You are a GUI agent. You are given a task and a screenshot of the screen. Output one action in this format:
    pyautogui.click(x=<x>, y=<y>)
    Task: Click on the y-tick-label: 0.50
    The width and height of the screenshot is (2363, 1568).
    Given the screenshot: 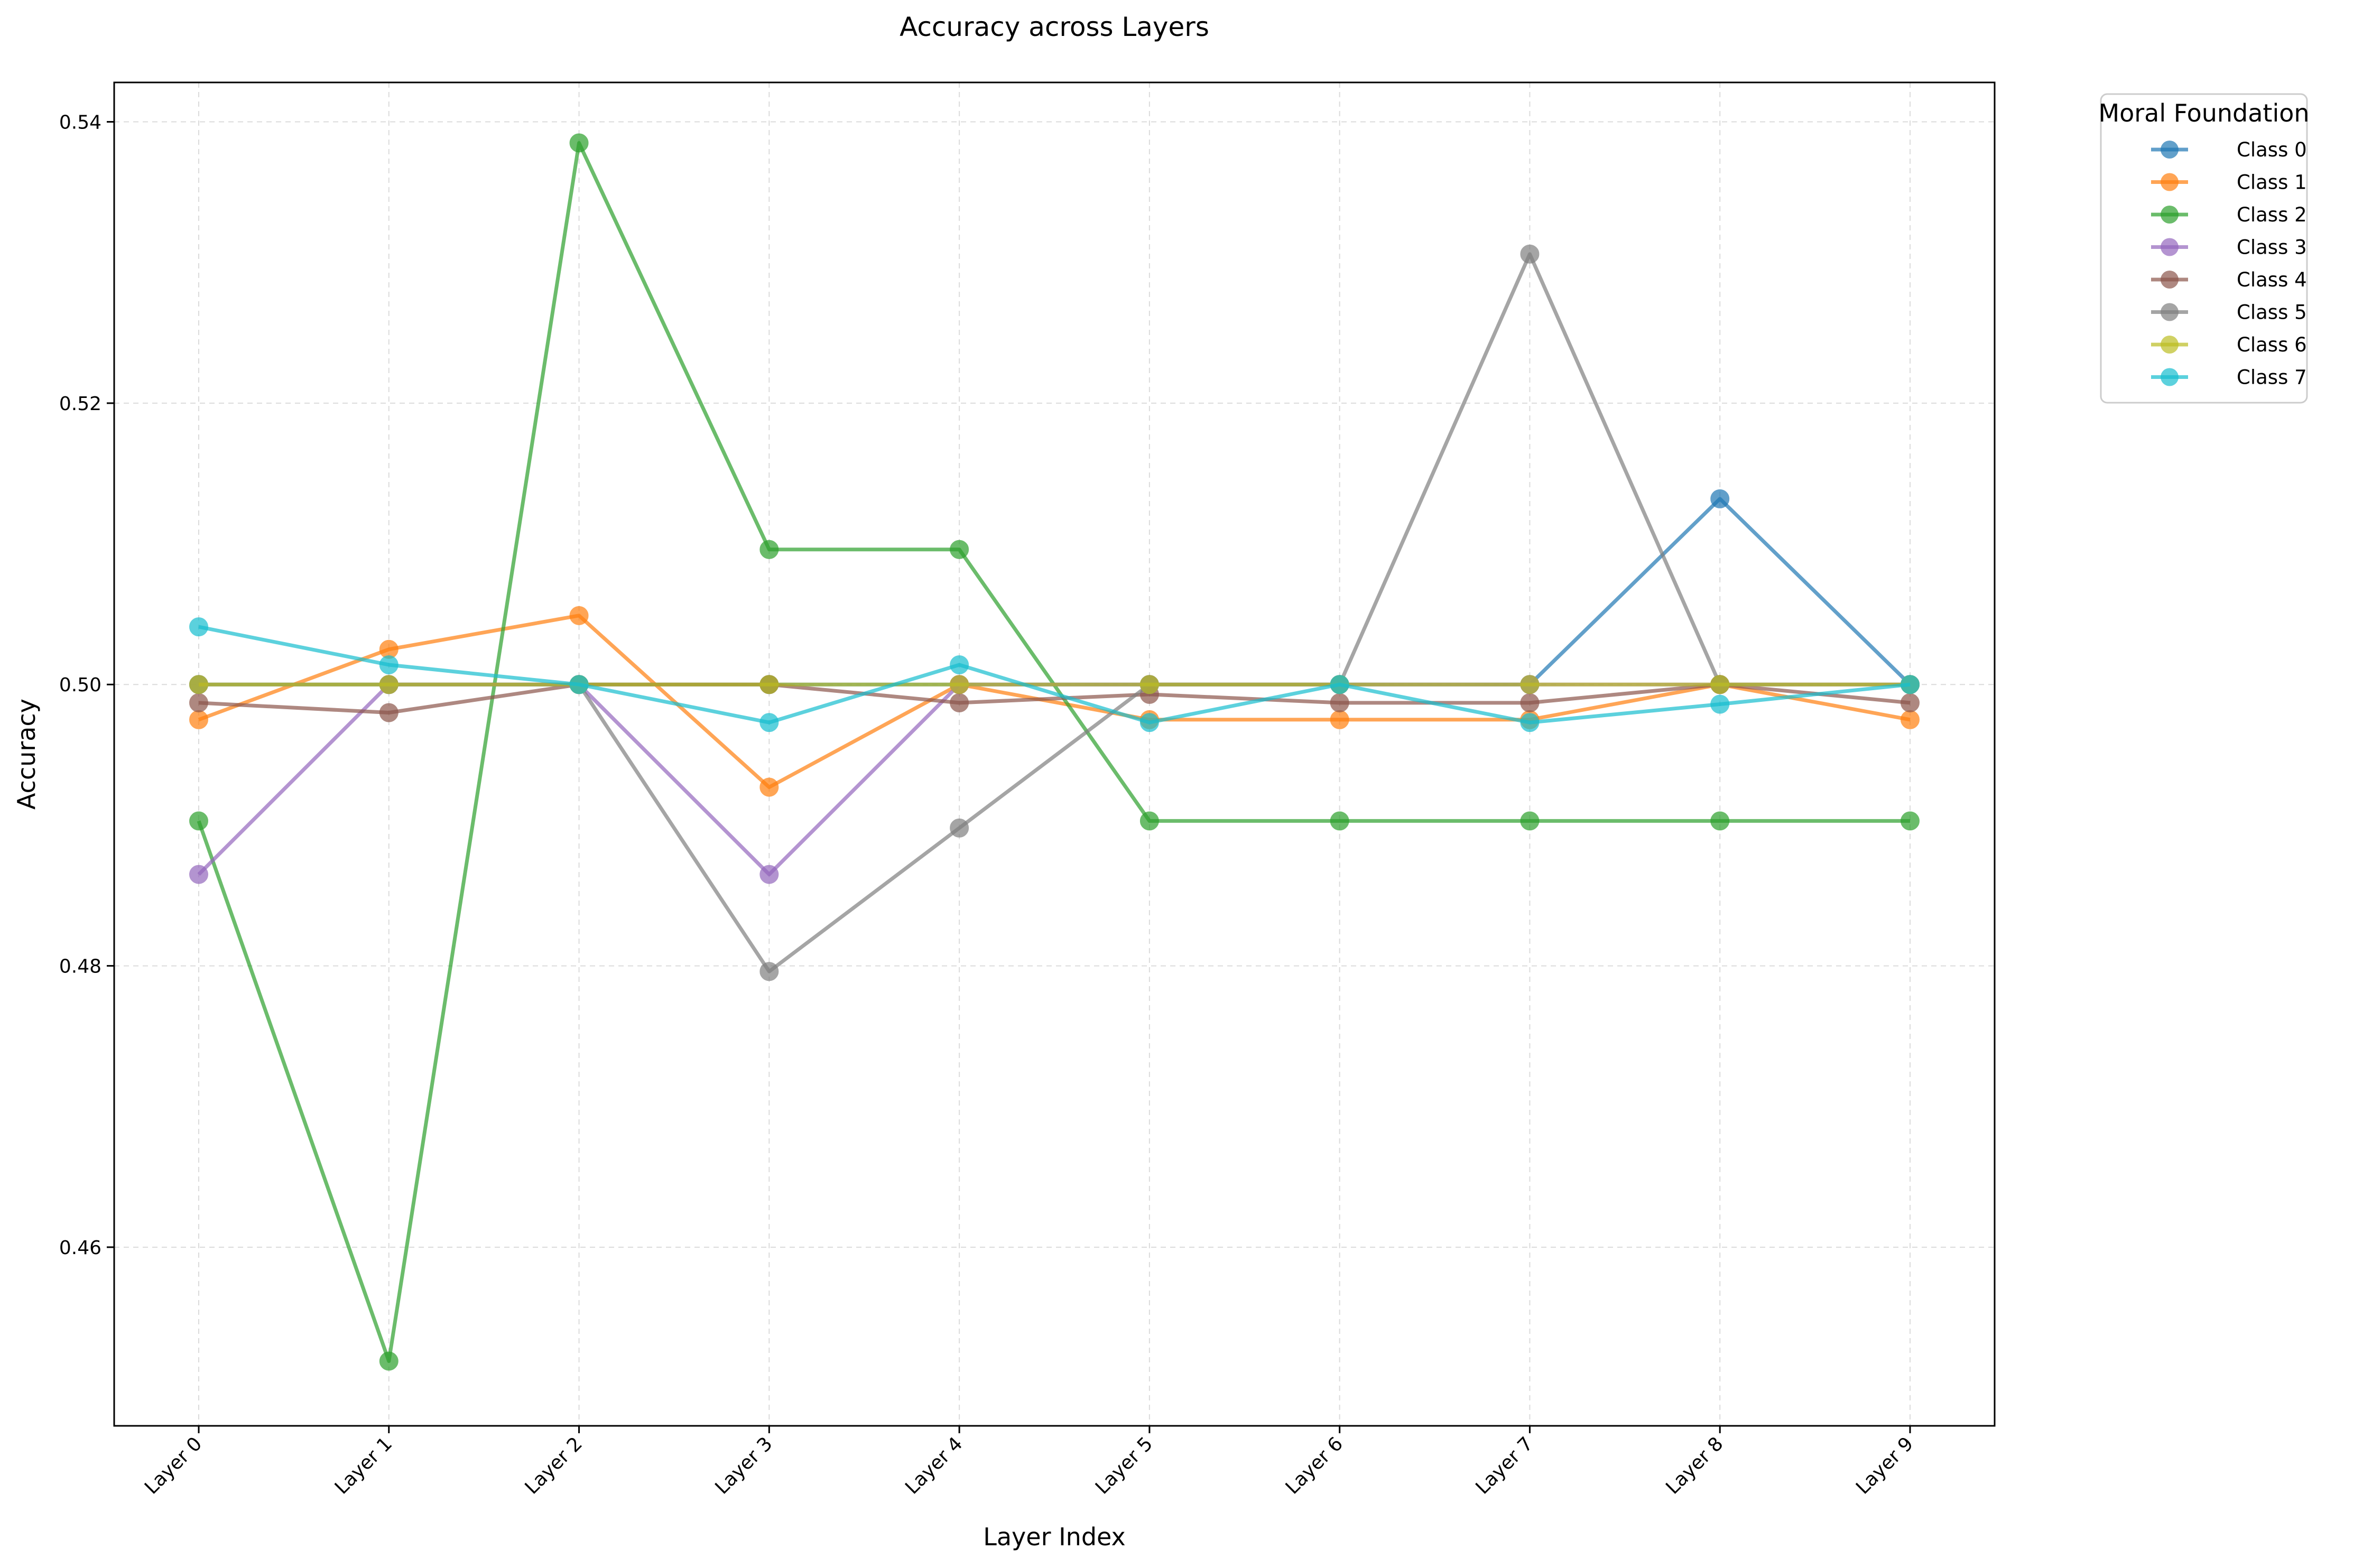 What is the action you would take?
    pyautogui.click(x=80, y=685)
    